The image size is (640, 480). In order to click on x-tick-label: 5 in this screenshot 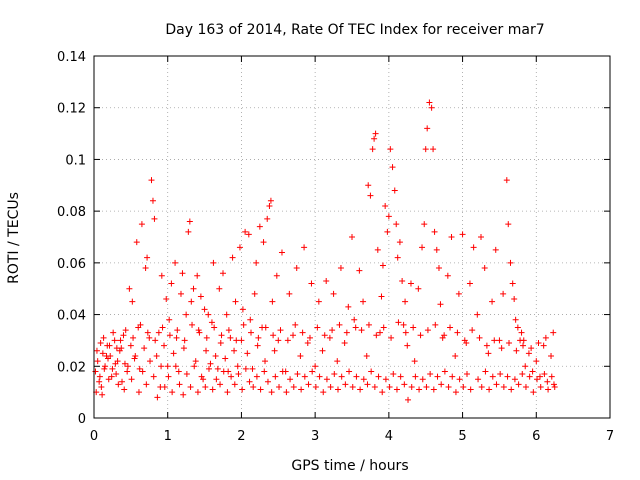, I will do `click(462, 436)`.